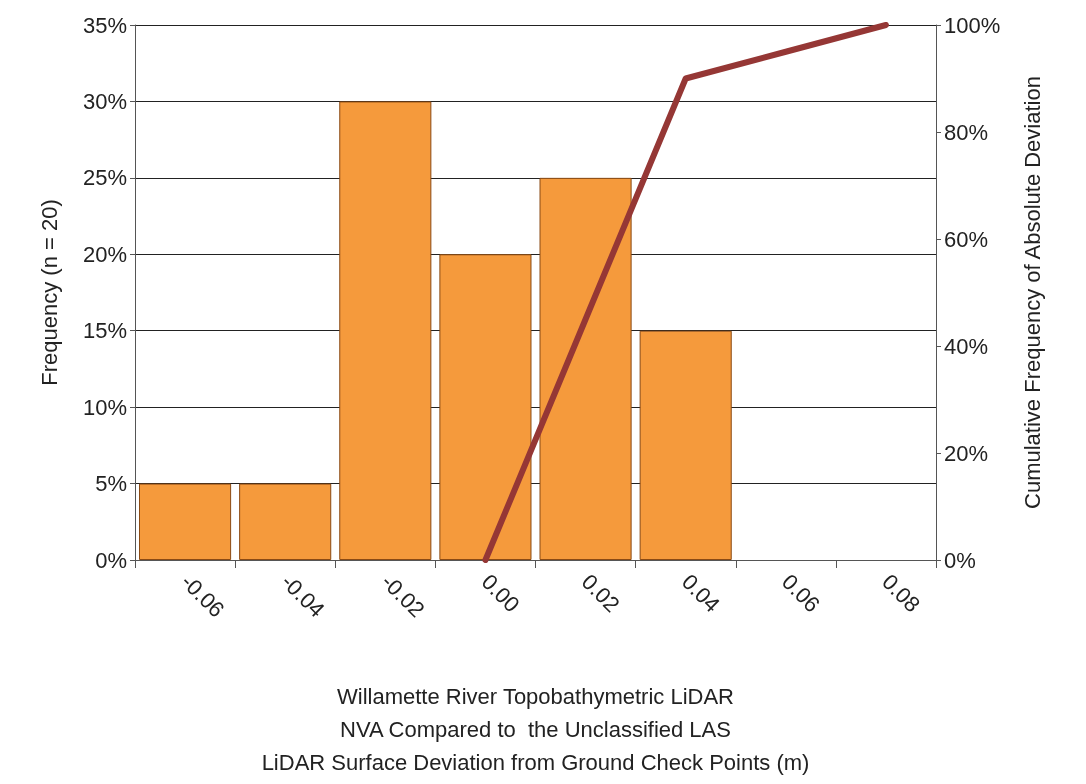 The image size is (1086, 784). What do you see at coordinates (104, 25) in the screenshot?
I see `y-tick-label: 35%` at bounding box center [104, 25].